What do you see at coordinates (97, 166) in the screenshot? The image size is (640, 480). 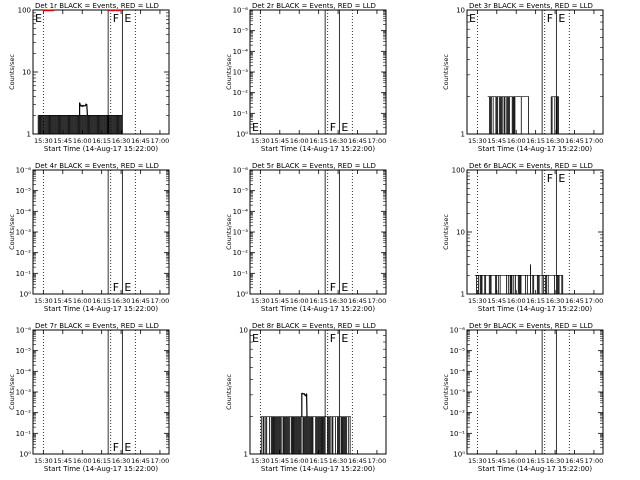 I see `panel-title: Det 4r BLACK = Events, RED = LLD` at bounding box center [97, 166].